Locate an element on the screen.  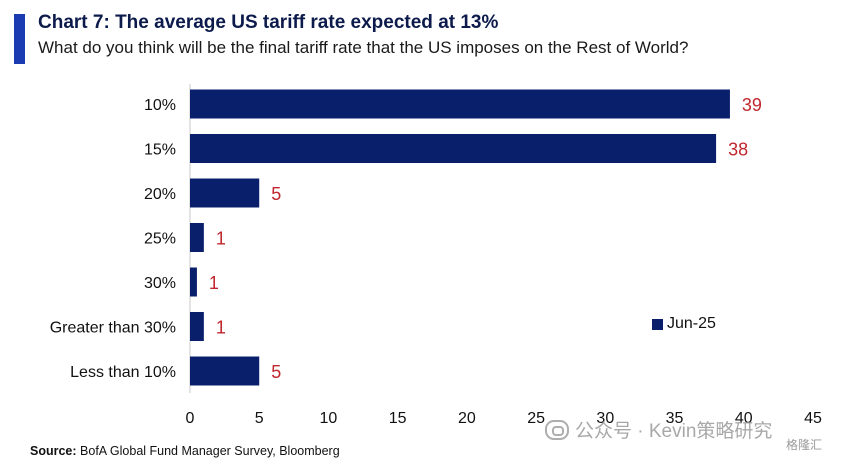
watermark-corner: 格隆汇 is located at coordinates (804, 445).